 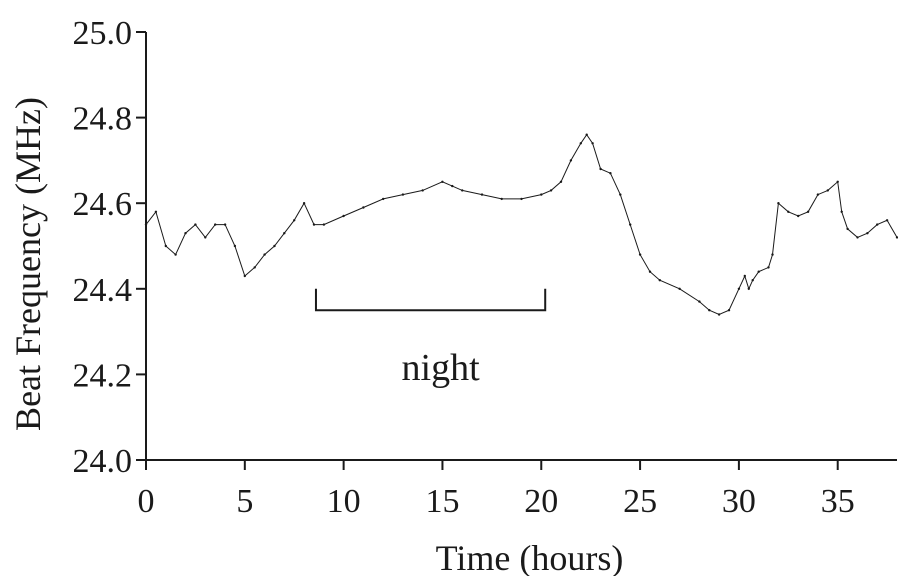 I want to click on annotation-layer: night, so click(x=430, y=338).